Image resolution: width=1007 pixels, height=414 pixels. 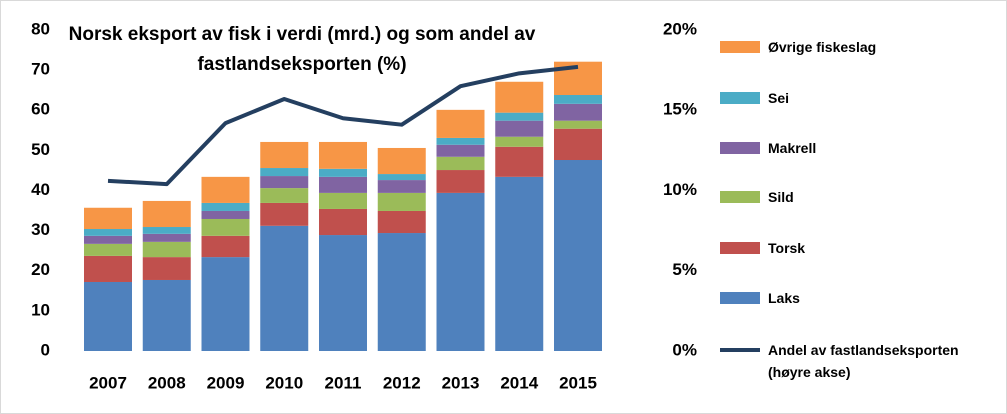 I want to click on legend-label: Makrell, so click(x=792, y=148).